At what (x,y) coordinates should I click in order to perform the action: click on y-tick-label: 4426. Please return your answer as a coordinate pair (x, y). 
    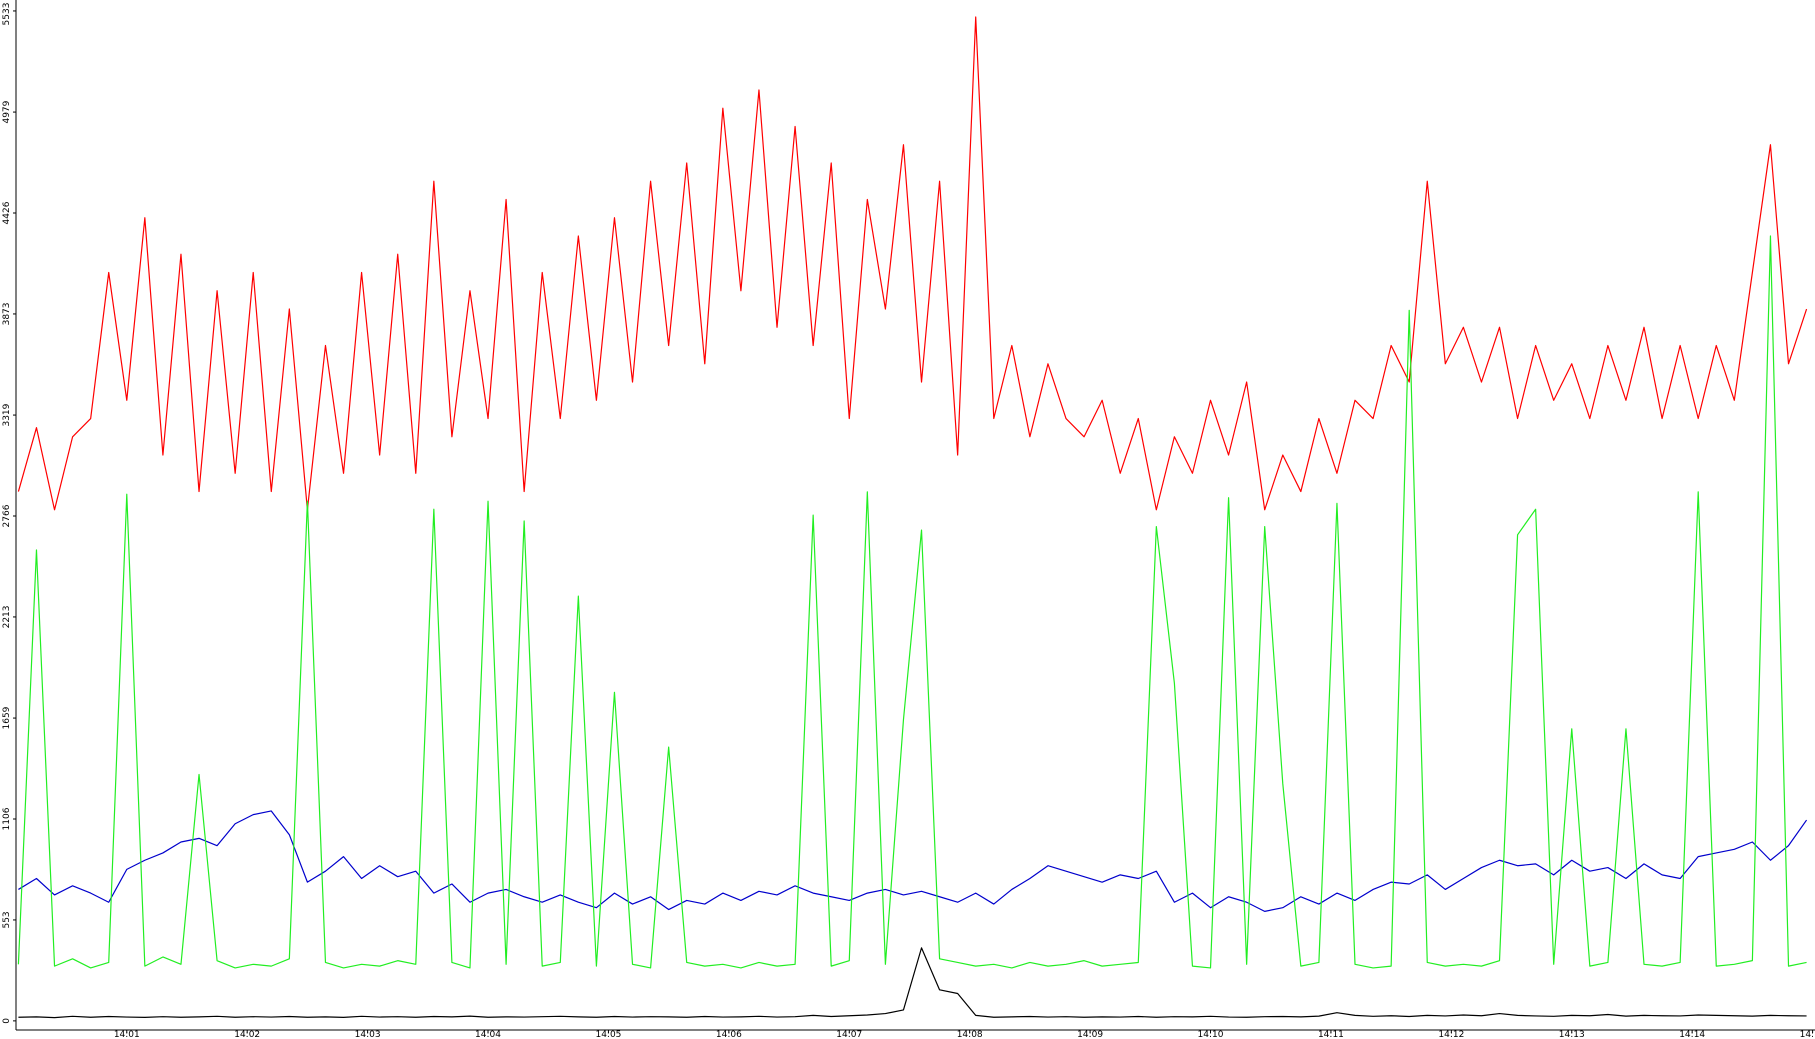
    Looking at the image, I should click on (7, 212).